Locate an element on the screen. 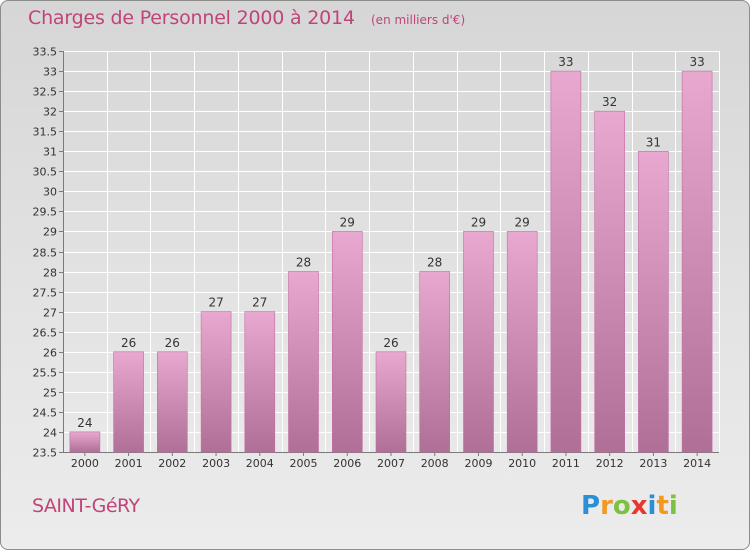  unit-note: (en milliers d'€) is located at coordinates (418, 20).